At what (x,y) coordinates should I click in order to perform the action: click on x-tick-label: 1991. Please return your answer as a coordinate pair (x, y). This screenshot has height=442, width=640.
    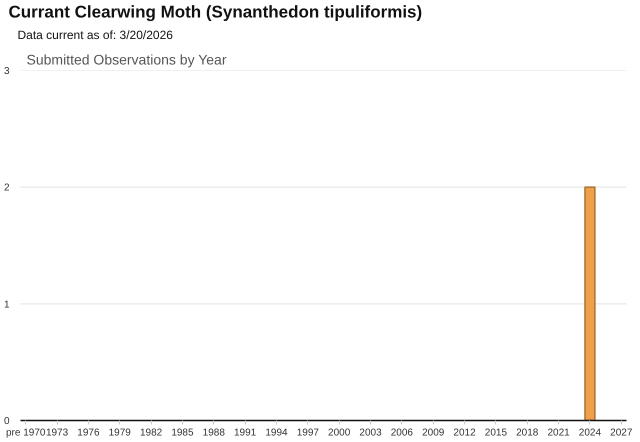
    Looking at the image, I should click on (245, 433).